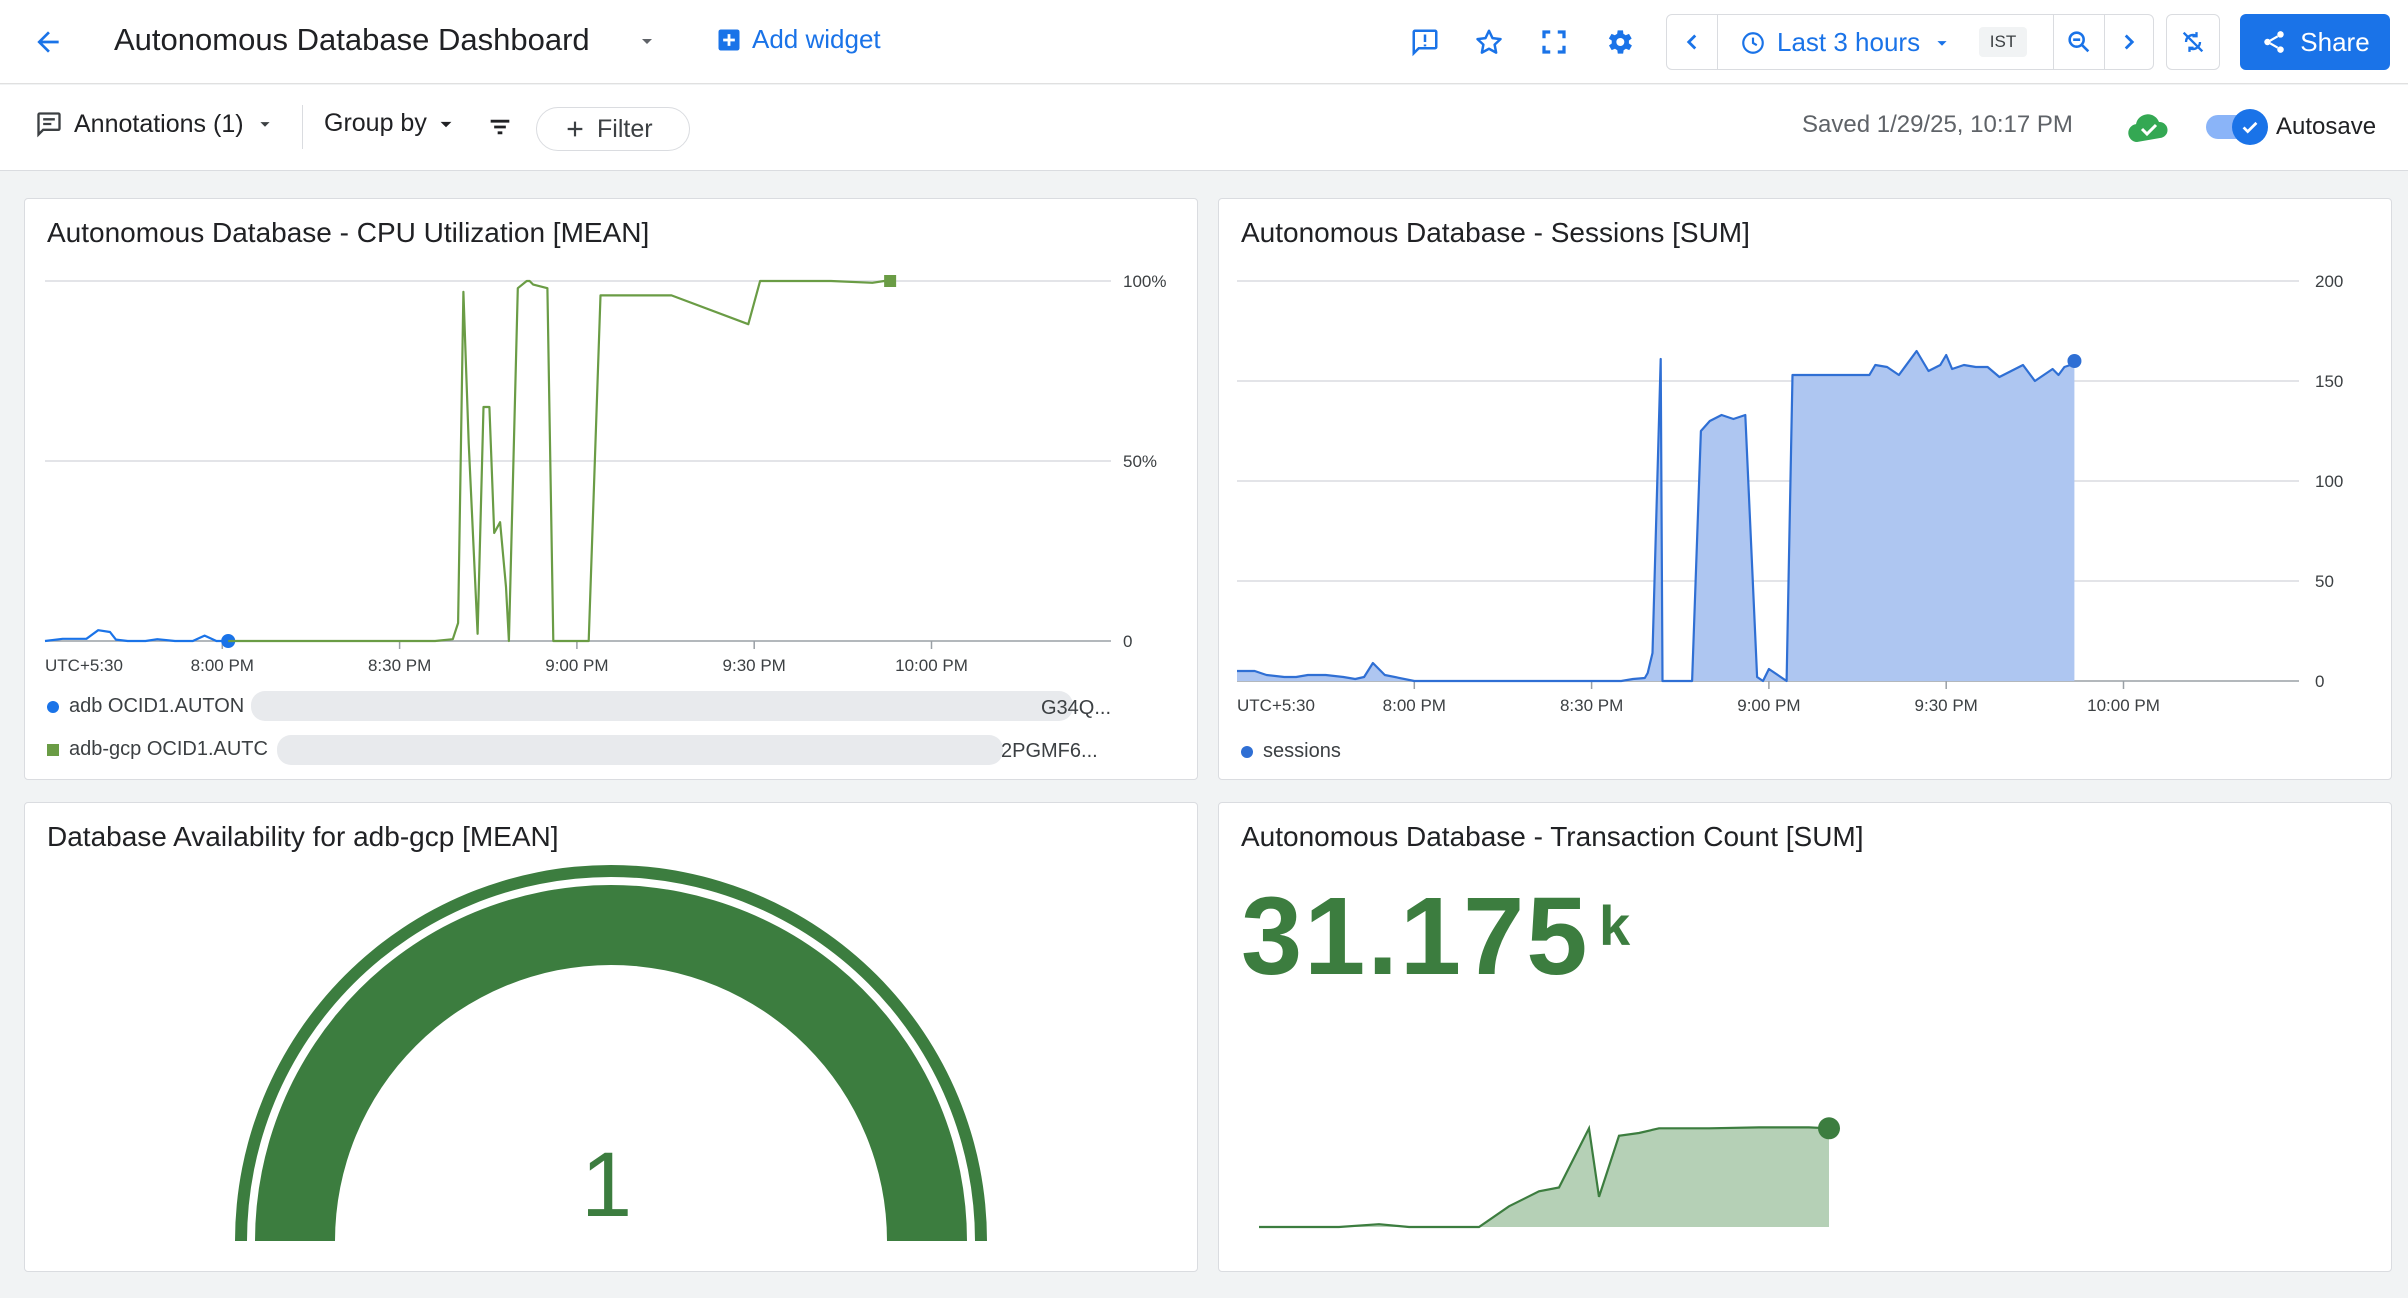  What do you see at coordinates (1942, 43) in the screenshot?
I see `time-range-dropdown-icon` at bounding box center [1942, 43].